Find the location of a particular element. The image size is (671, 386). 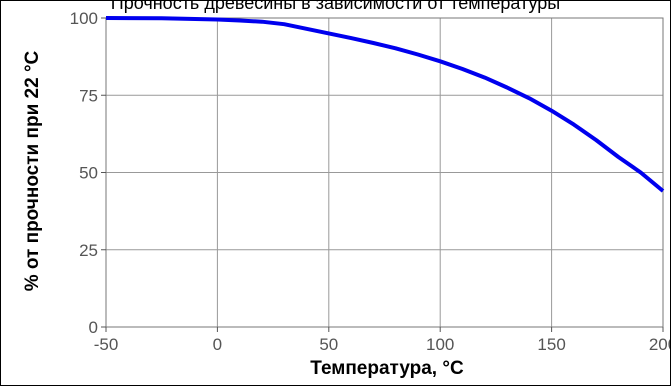

x-tick-label: 150 is located at coordinates (551, 344).